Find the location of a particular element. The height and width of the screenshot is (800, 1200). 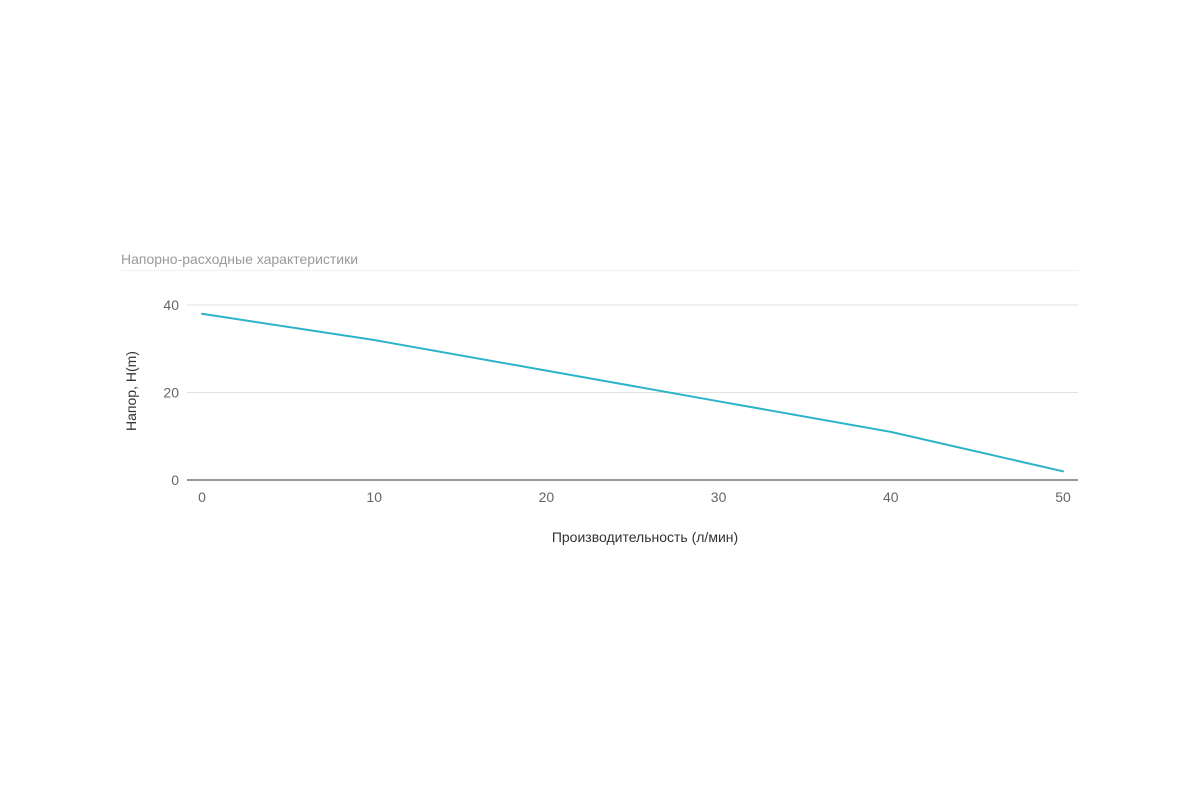

x-axis-label: Производительность (л/мин) is located at coordinates (645, 537).